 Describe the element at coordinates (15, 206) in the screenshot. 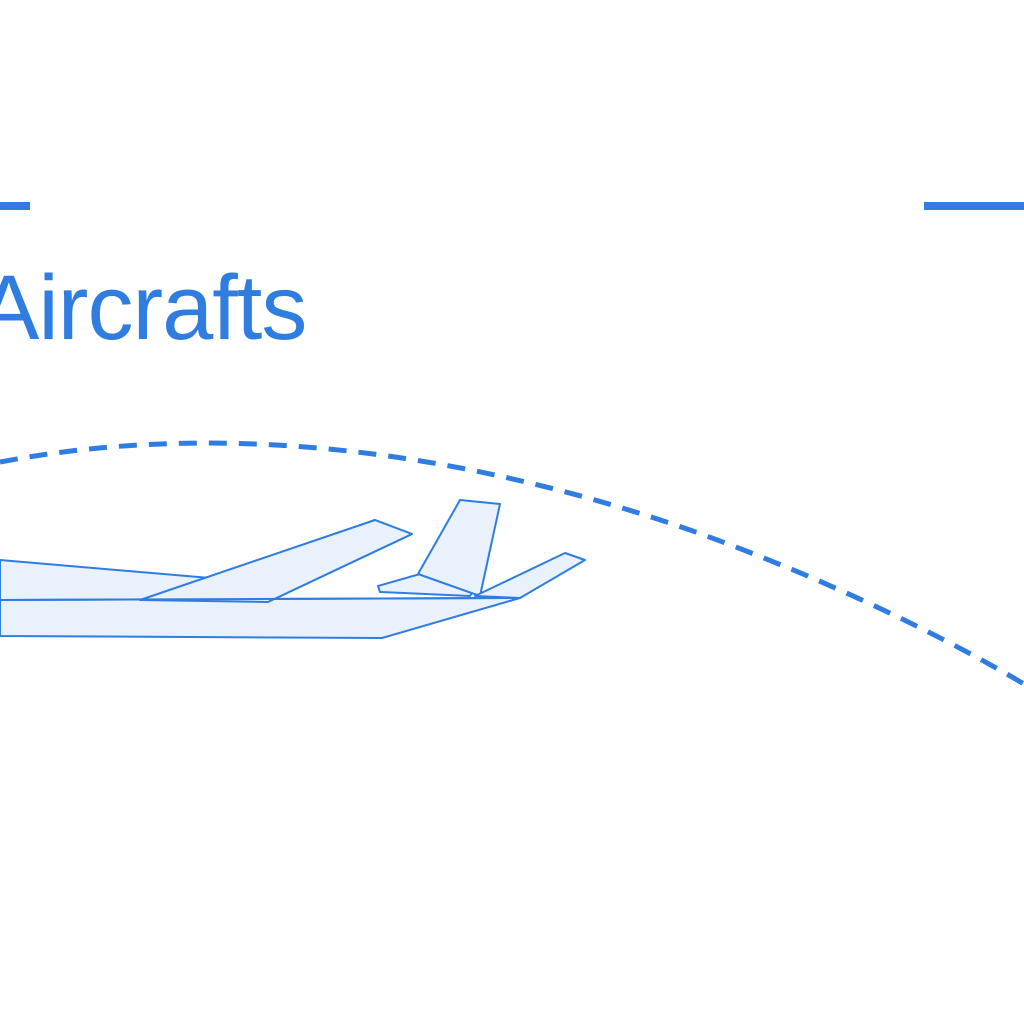

I see `divider-left` at that location.